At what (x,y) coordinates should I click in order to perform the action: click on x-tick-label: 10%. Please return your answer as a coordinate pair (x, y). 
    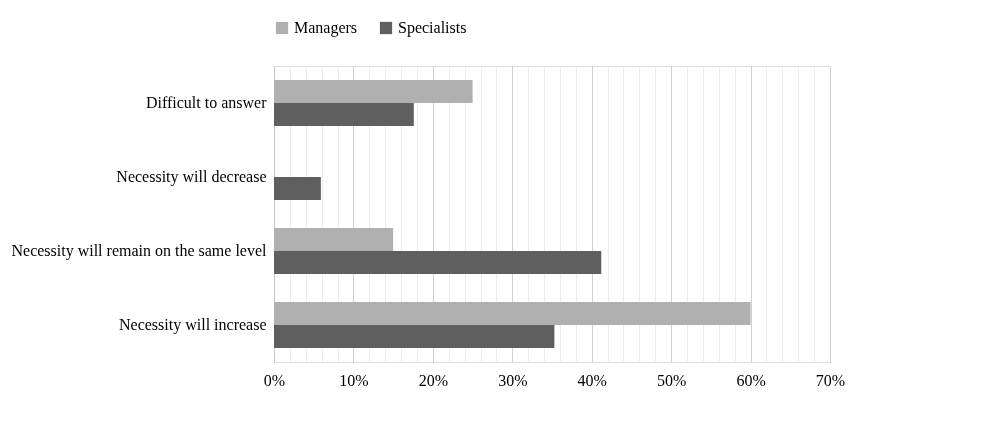
    Looking at the image, I should click on (354, 380).